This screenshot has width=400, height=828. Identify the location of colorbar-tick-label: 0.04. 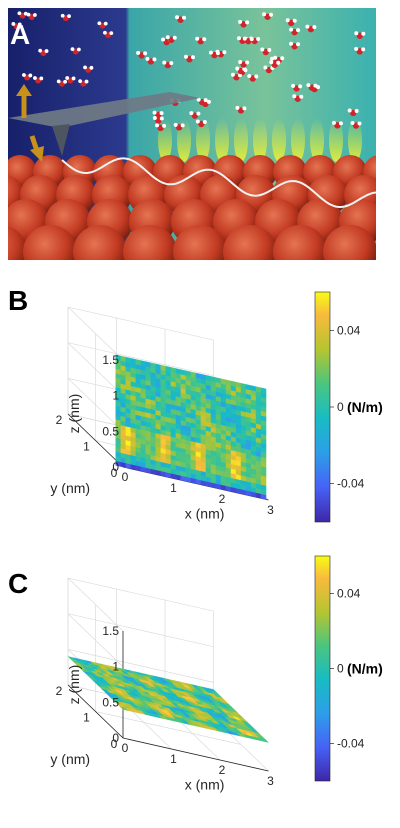
(349, 330).